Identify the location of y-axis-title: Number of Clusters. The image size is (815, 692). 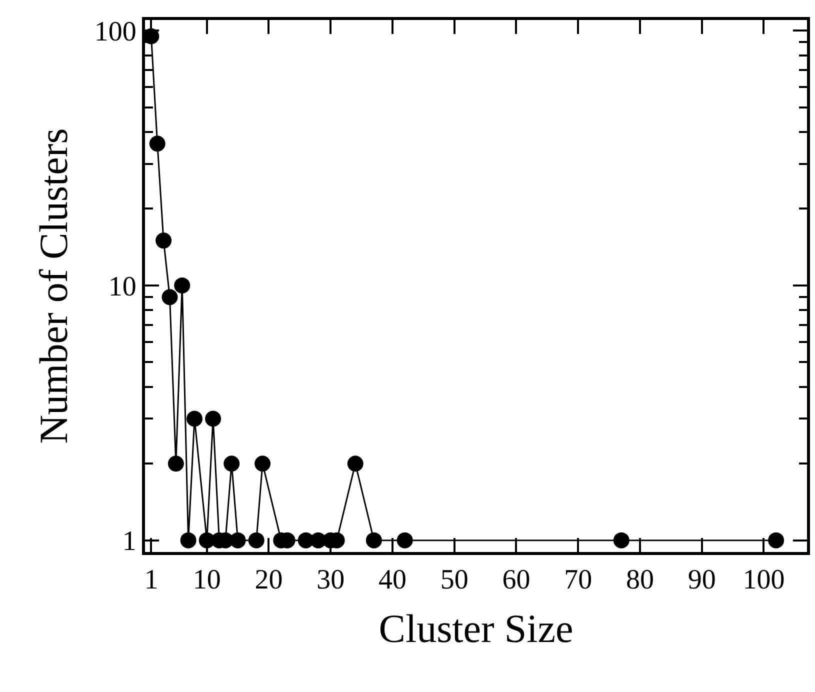
(53, 286).